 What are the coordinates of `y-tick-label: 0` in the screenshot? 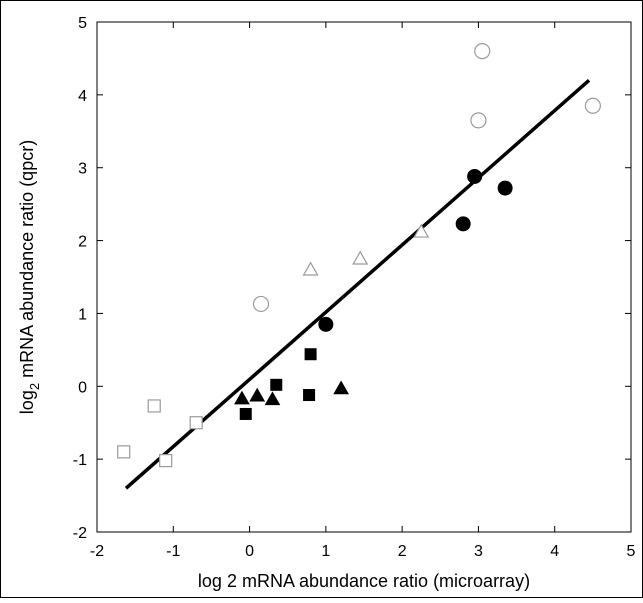 It's located at (82, 387).